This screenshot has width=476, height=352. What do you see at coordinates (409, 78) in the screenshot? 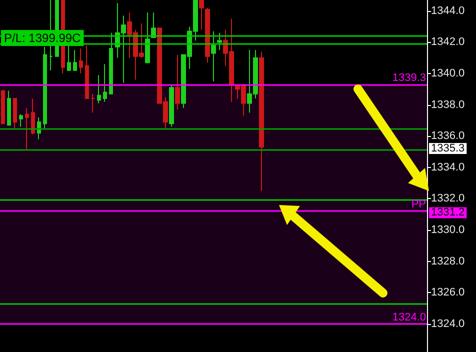
I see `ref-line-label: 1339.3` at bounding box center [409, 78].